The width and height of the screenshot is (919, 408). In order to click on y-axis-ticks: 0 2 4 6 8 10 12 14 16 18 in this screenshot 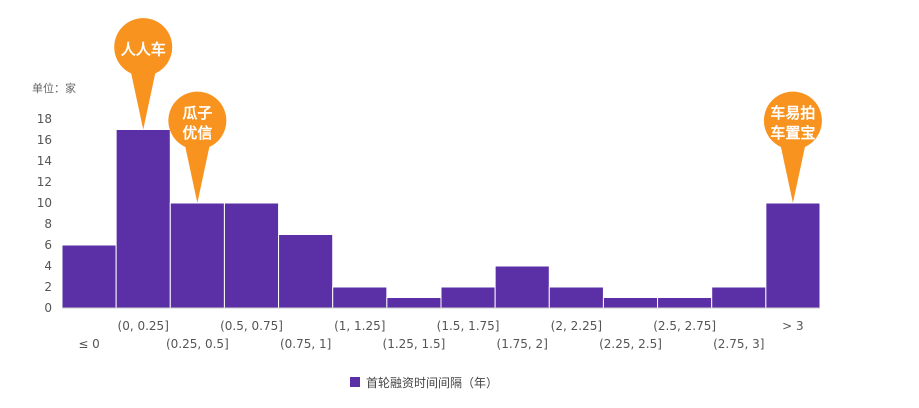, I will do `click(44, 213)`.